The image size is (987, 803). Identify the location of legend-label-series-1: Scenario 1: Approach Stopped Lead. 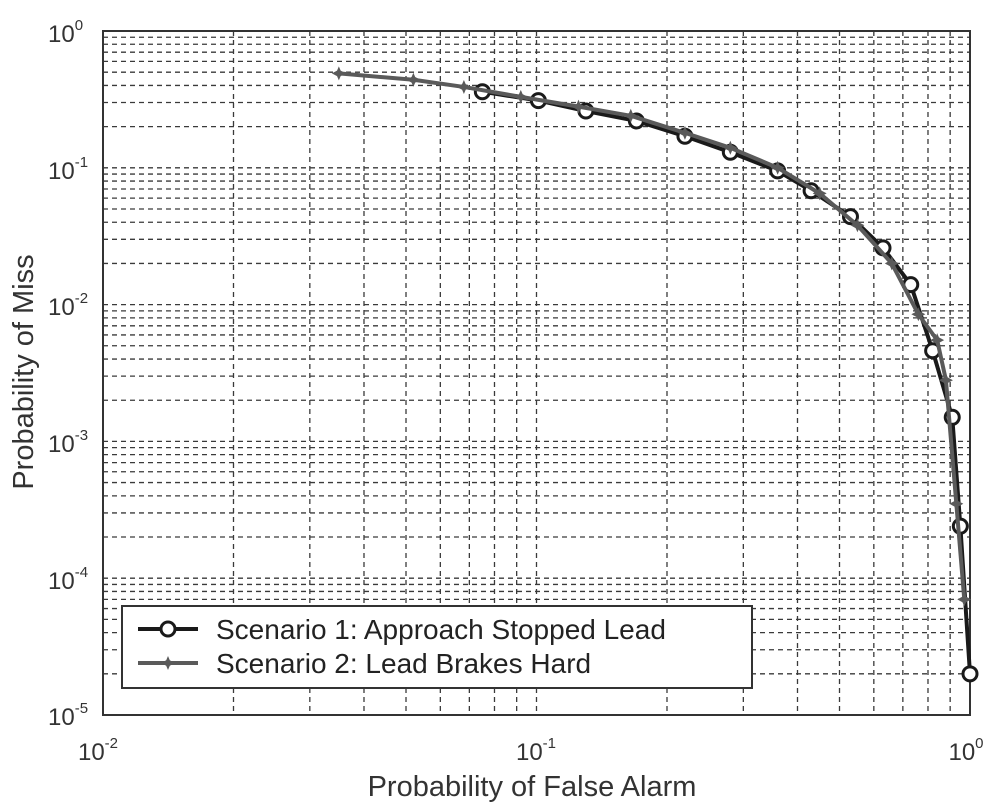
(441, 629).